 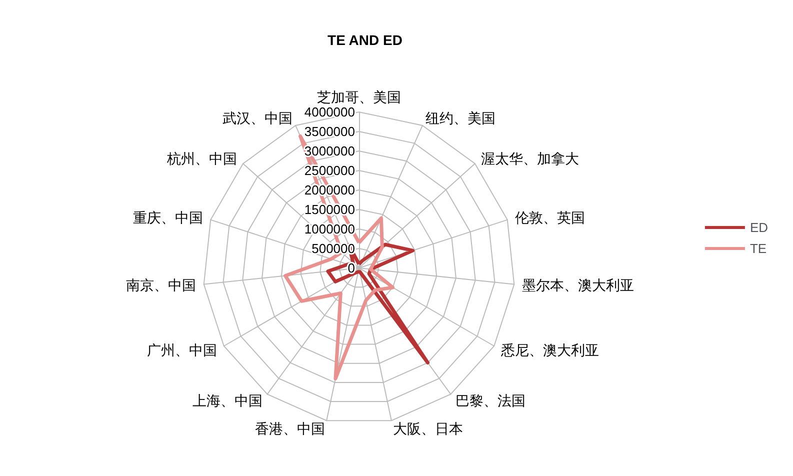 What do you see at coordinates (428, 428) in the screenshot?
I see `spoke-label: 大阪、日本` at bounding box center [428, 428].